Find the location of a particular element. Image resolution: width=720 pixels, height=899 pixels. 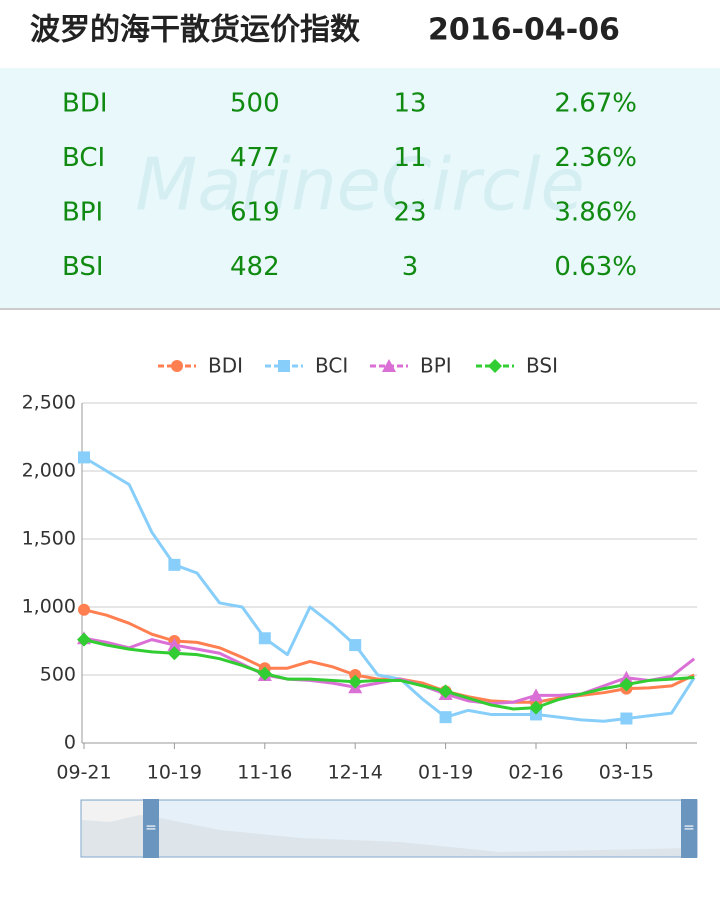

x-tick-label: 01-19 is located at coordinates (445, 773).